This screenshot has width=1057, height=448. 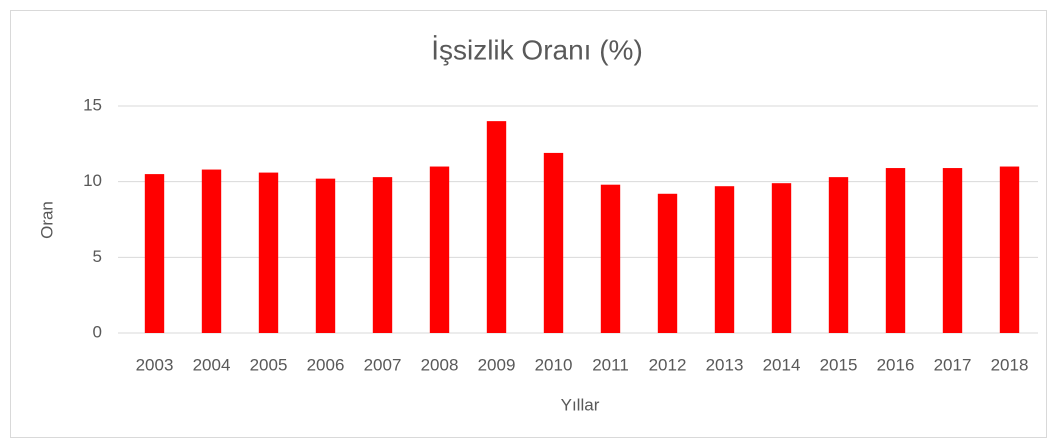 What do you see at coordinates (725, 364) in the screenshot?
I see `x-tick-label: 2013` at bounding box center [725, 364].